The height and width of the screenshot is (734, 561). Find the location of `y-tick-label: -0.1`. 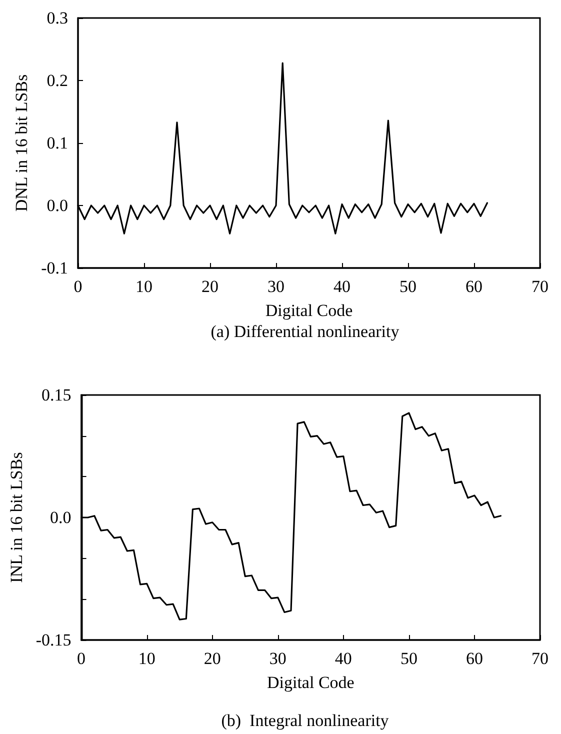

y-tick-label: -0.1 is located at coordinates (54, 268).